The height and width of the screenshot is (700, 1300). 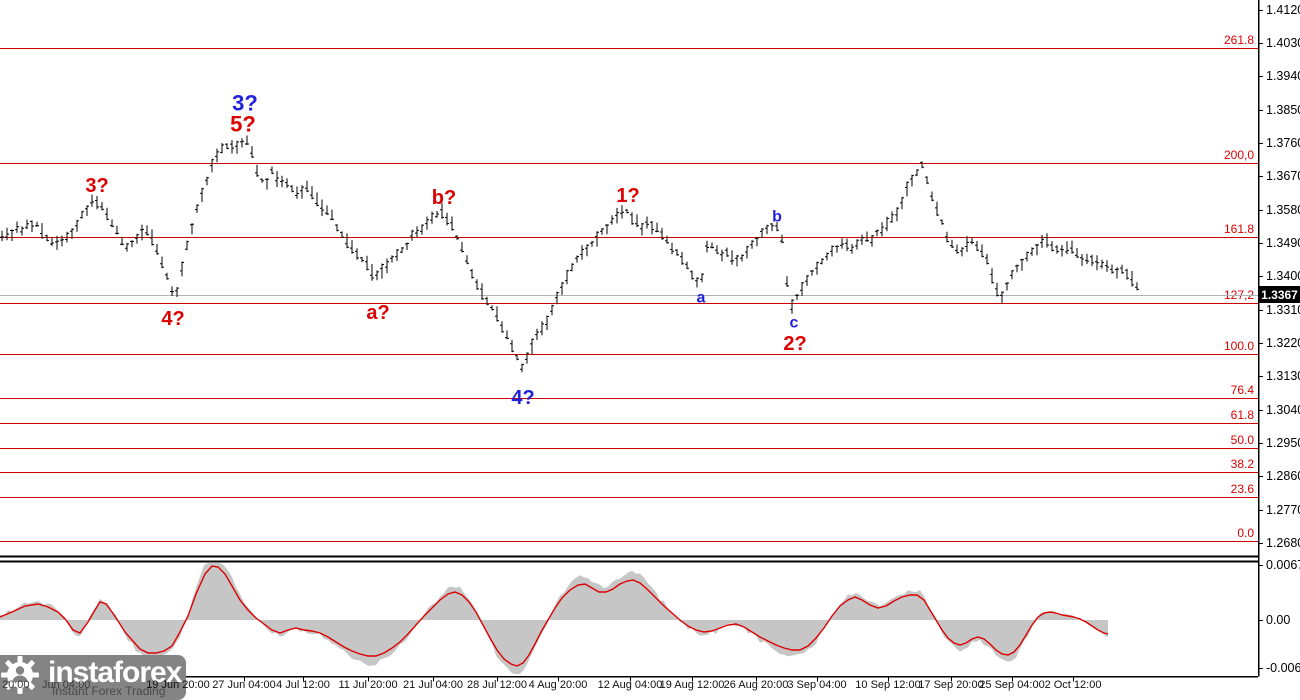 What do you see at coordinates (888, 685) in the screenshot?
I see `time-axis-label: 10 Sep 12:00` at bounding box center [888, 685].